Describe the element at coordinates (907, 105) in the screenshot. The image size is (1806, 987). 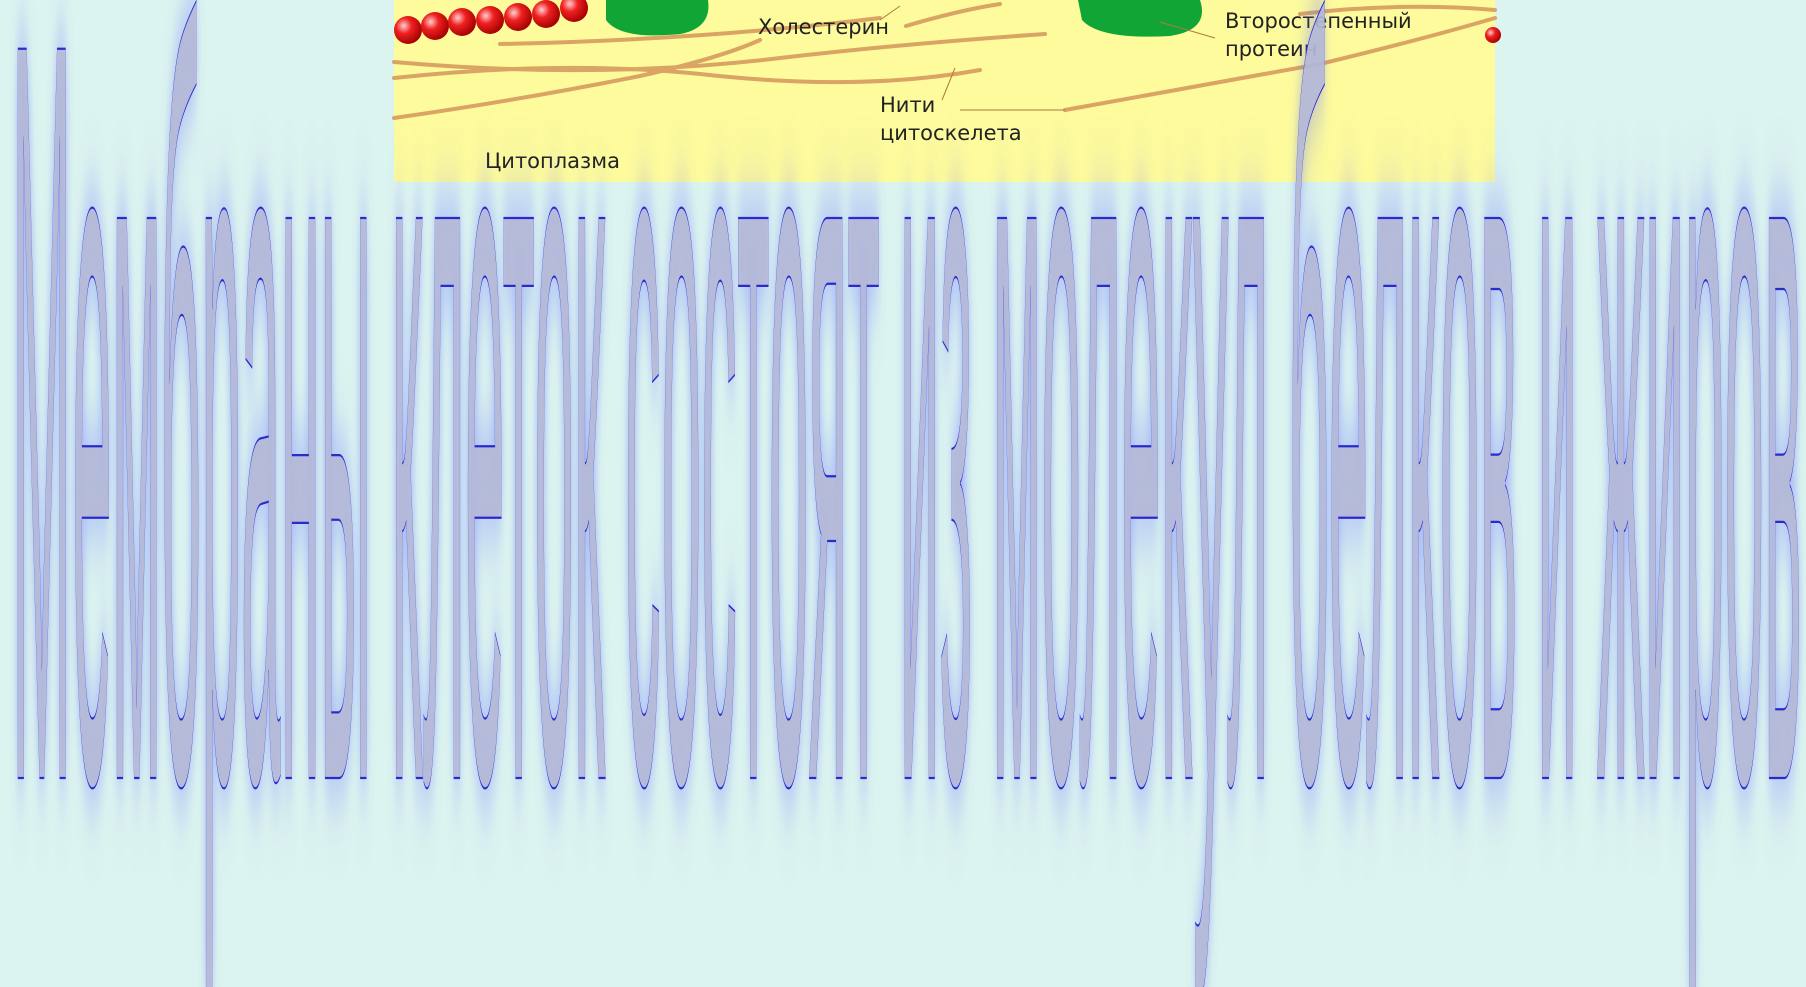
I see `label-filaments: Нити` at that location.